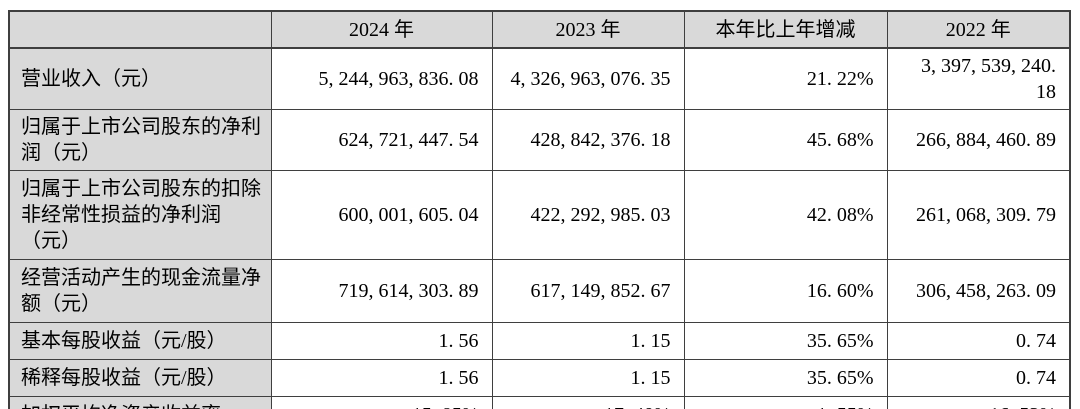 This screenshot has width=1080, height=409. What do you see at coordinates (978, 402) in the screenshot?
I see `cell-2022: 16. 53%` at bounding box center [978, 402].